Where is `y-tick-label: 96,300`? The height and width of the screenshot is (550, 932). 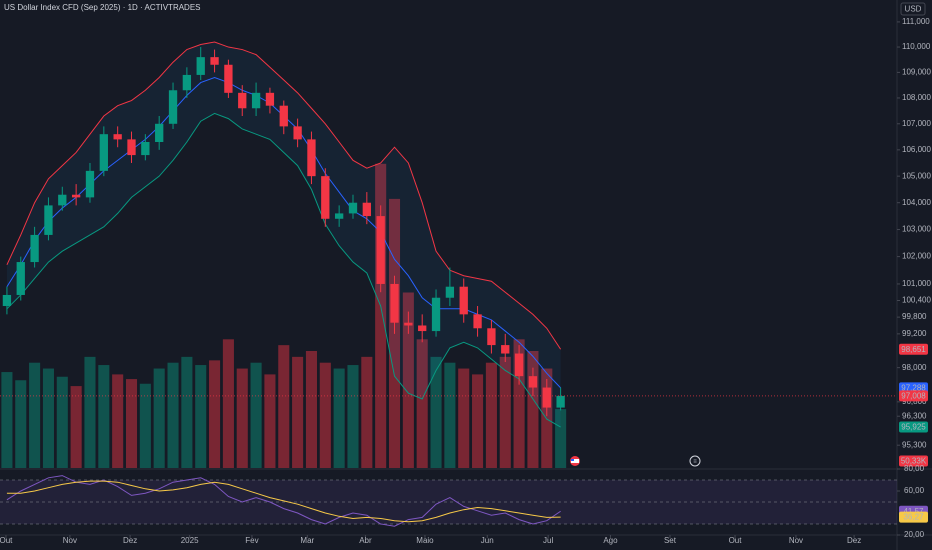 y-tick-label: 96,300 is located at coordinates (914, 415).